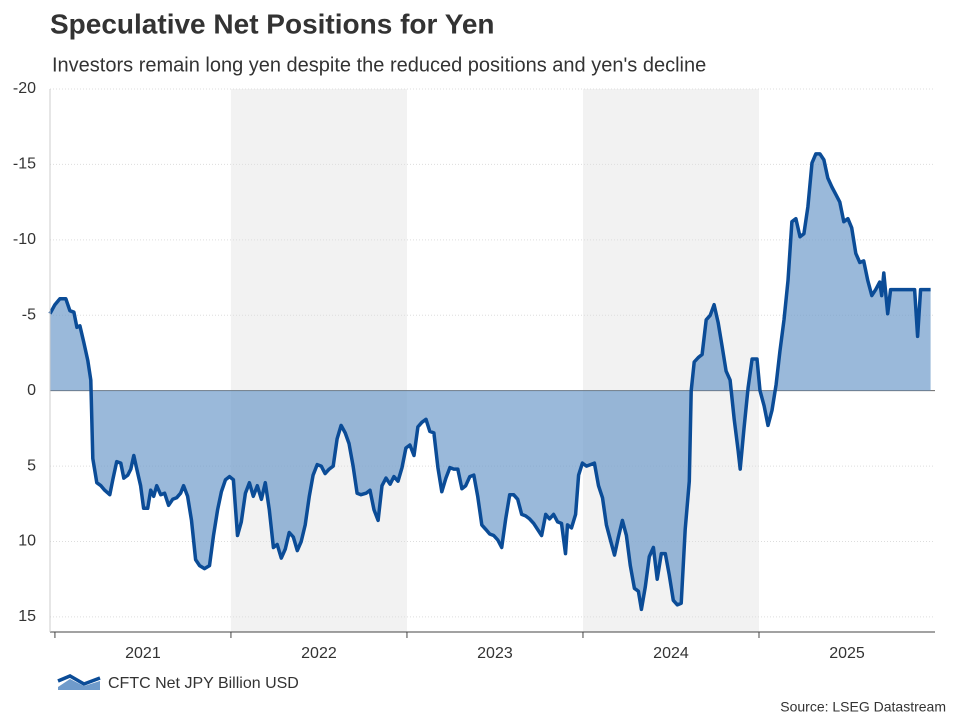 The width and height of the screenshot is (960, 720). I want to click on x-tick-label: 2023, so click(495, 653).